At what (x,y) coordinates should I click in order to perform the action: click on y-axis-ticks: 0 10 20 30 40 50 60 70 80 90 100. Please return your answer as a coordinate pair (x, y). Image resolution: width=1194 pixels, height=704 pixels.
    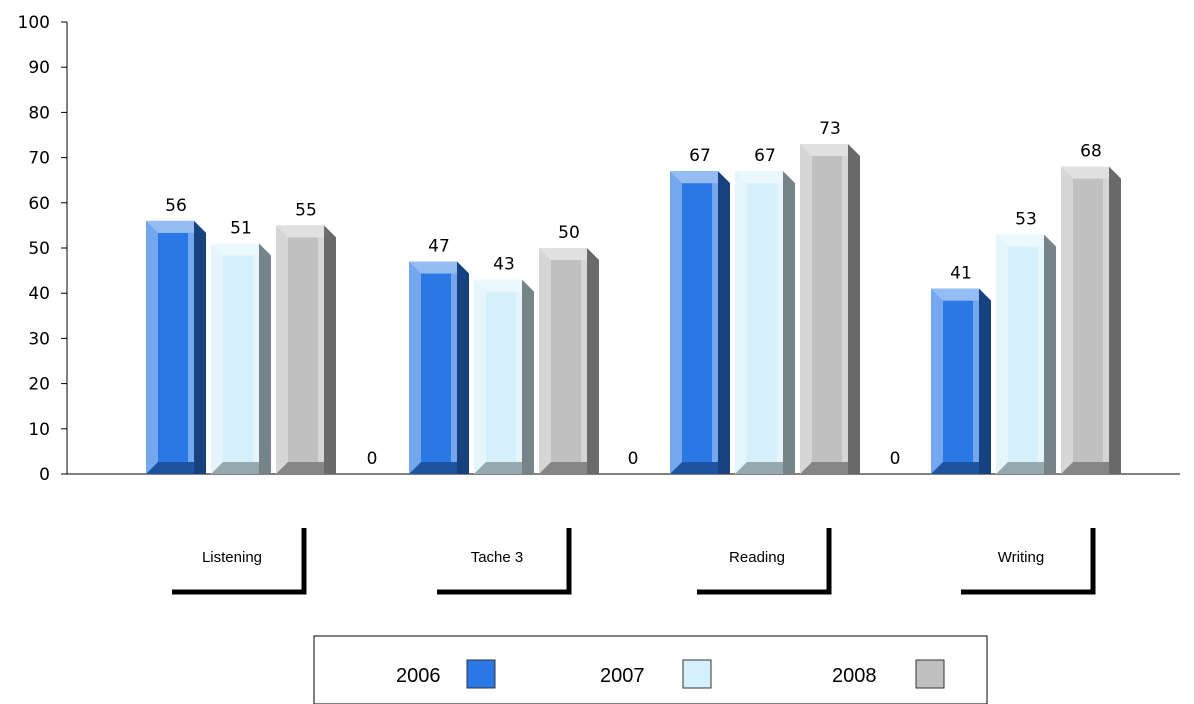
    Looking at the image, I should click on (42, 249).